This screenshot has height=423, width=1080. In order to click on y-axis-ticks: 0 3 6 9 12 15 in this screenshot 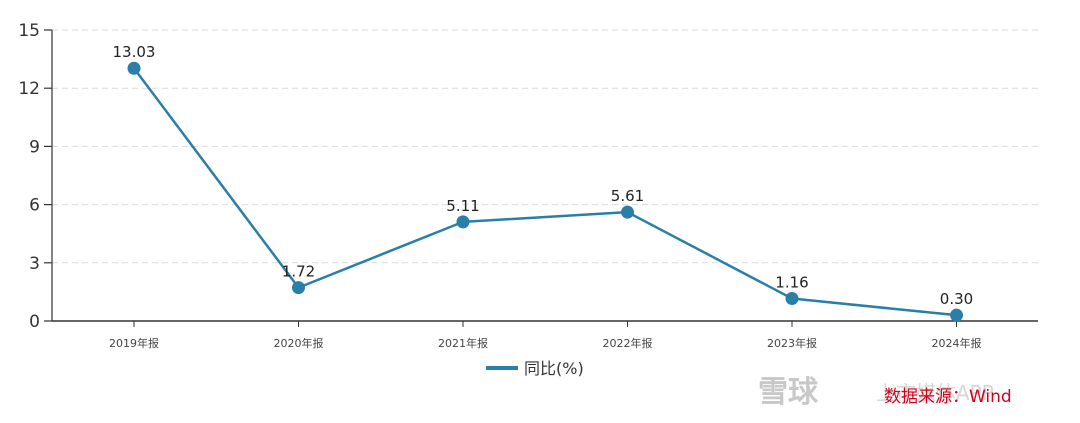, I will do `click(35, 176)`.